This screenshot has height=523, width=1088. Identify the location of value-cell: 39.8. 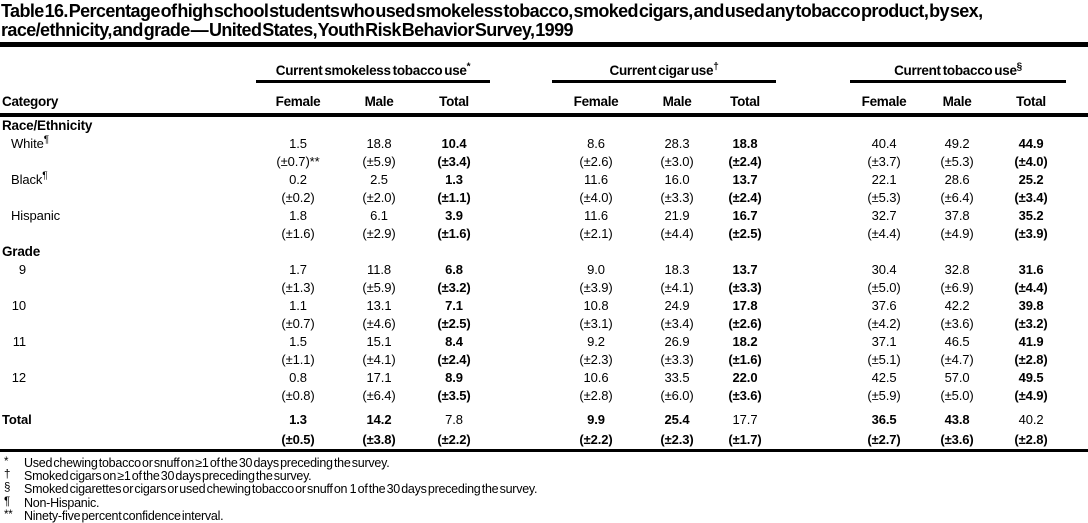
(1031, 305).